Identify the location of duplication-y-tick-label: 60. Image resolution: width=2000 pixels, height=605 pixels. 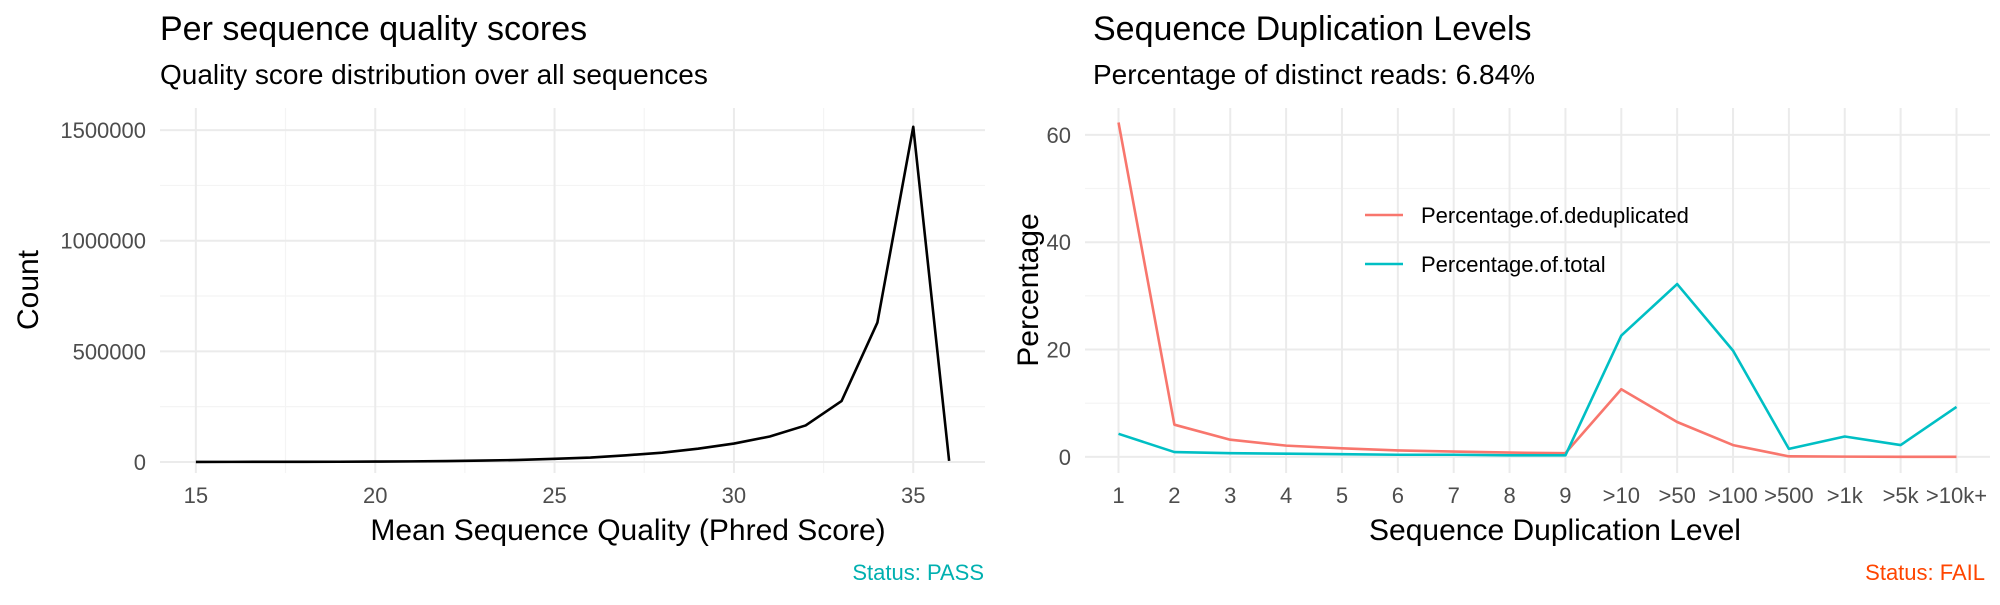
(1059, 135).